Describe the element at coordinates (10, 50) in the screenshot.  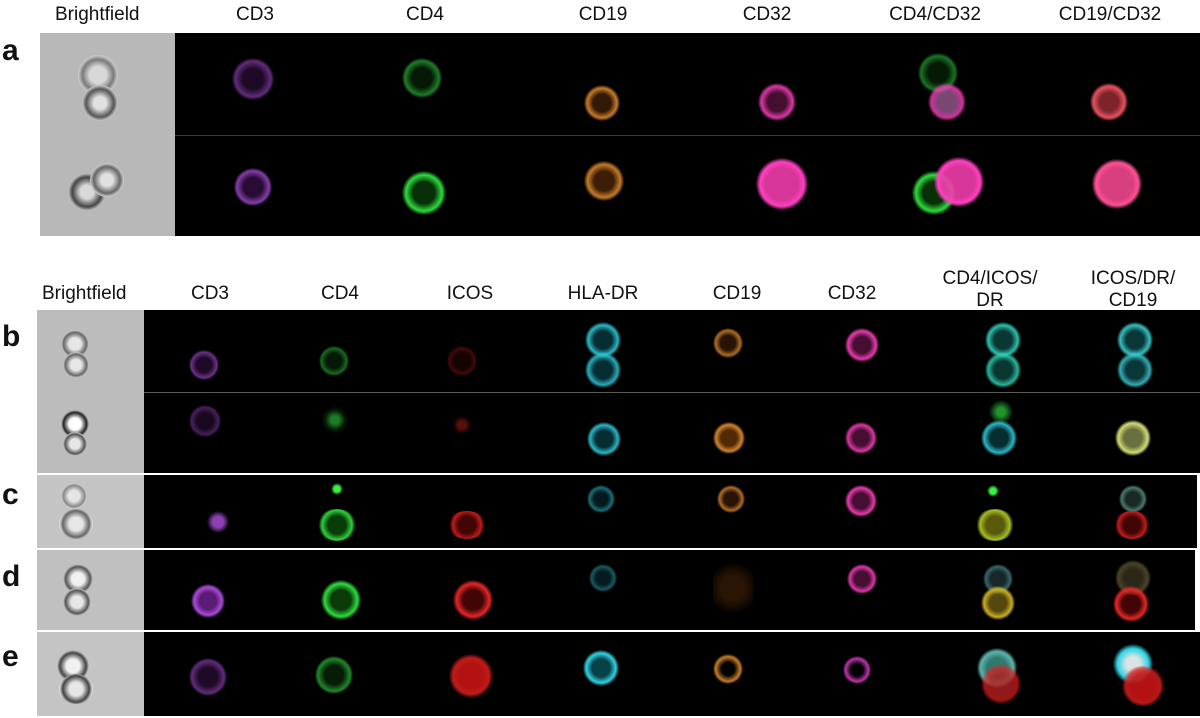
I see `panel-letter-a: a` at that location.